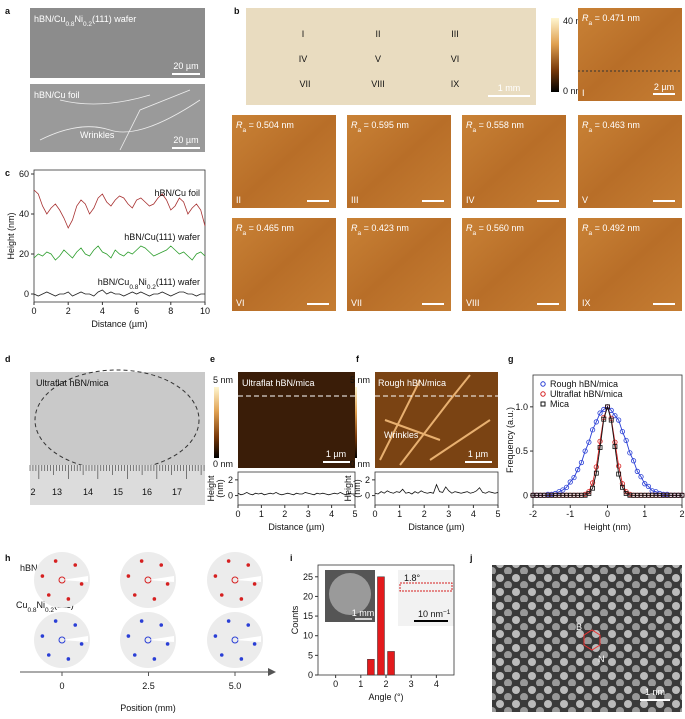 The width and height of the screenshot is (685, 719). Describe the element at coordinates (509, 88) in the screenshot. I see `scale-label: 1 mm` at that location.